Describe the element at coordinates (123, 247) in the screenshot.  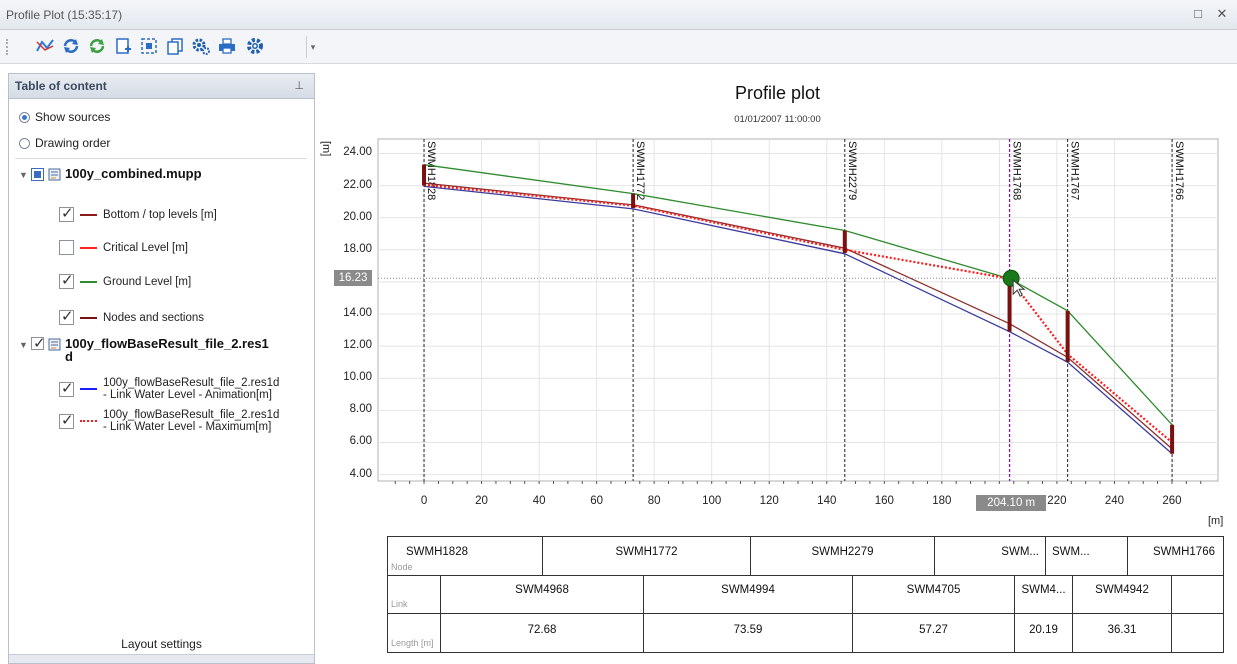
I see `layer-critical-level: Critical Level [m]` at that location.